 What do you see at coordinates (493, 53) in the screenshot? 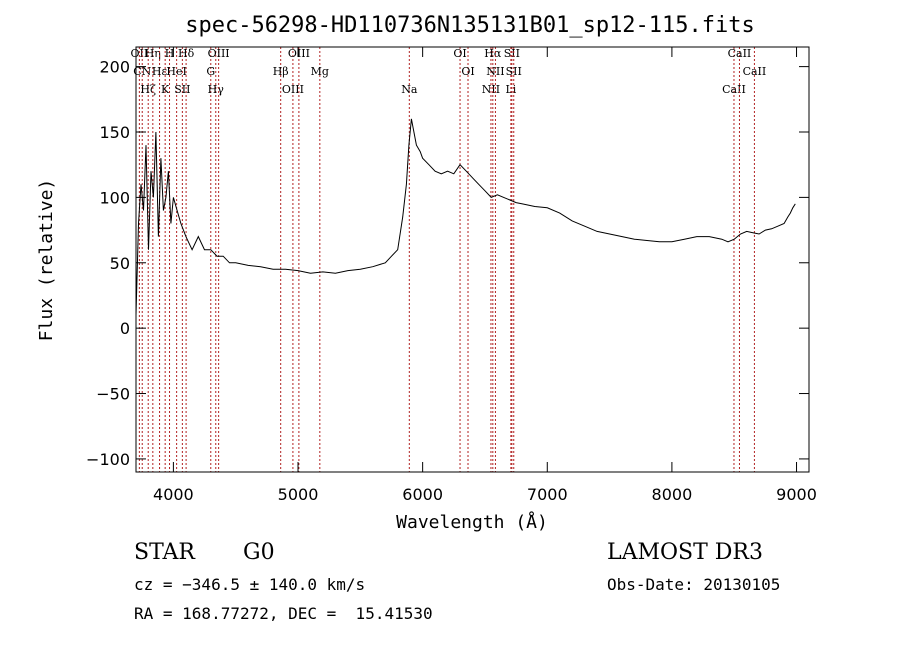
I see `line-label: Hα` at bounding box center [493, 53].